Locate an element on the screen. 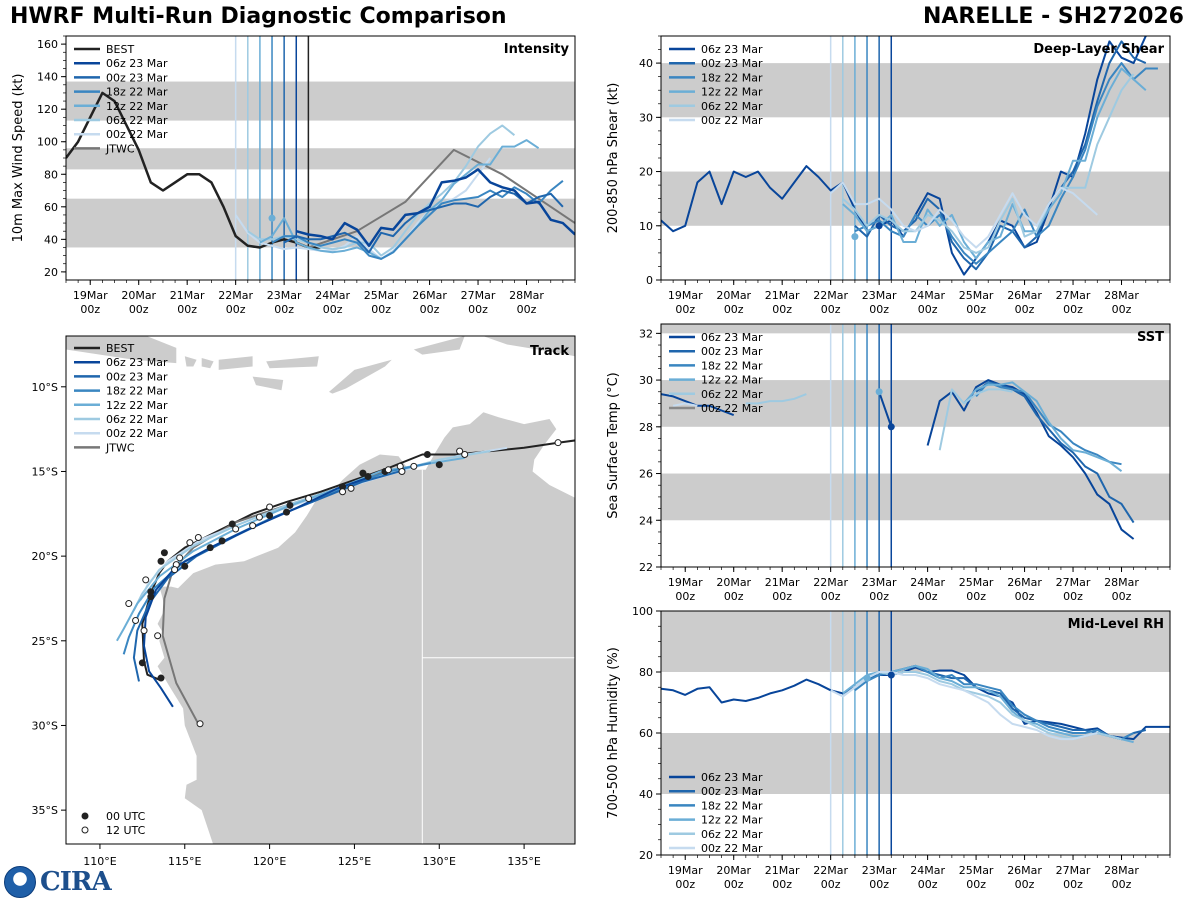  intensity-ytick-label: 80 is located at coordinates (51, 174).